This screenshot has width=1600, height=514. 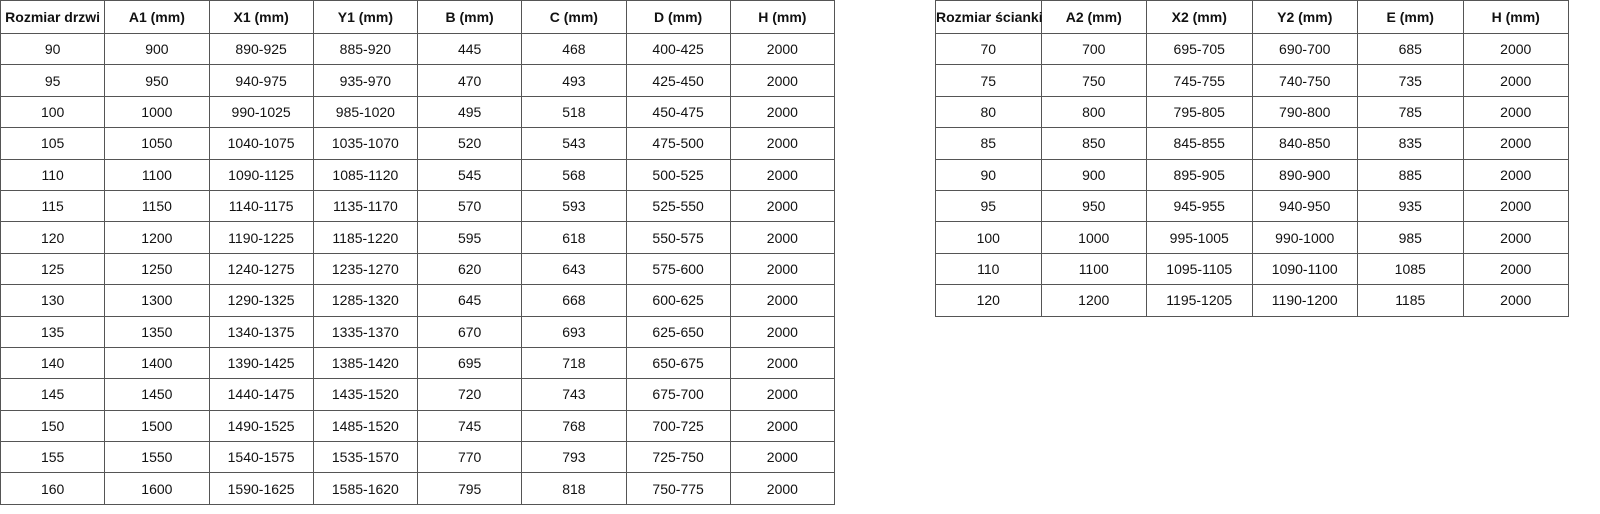 What do you see at coordinates (469, 300) in the screenshot?
I see `table-cell: 645` at bounding box center [469, 300].